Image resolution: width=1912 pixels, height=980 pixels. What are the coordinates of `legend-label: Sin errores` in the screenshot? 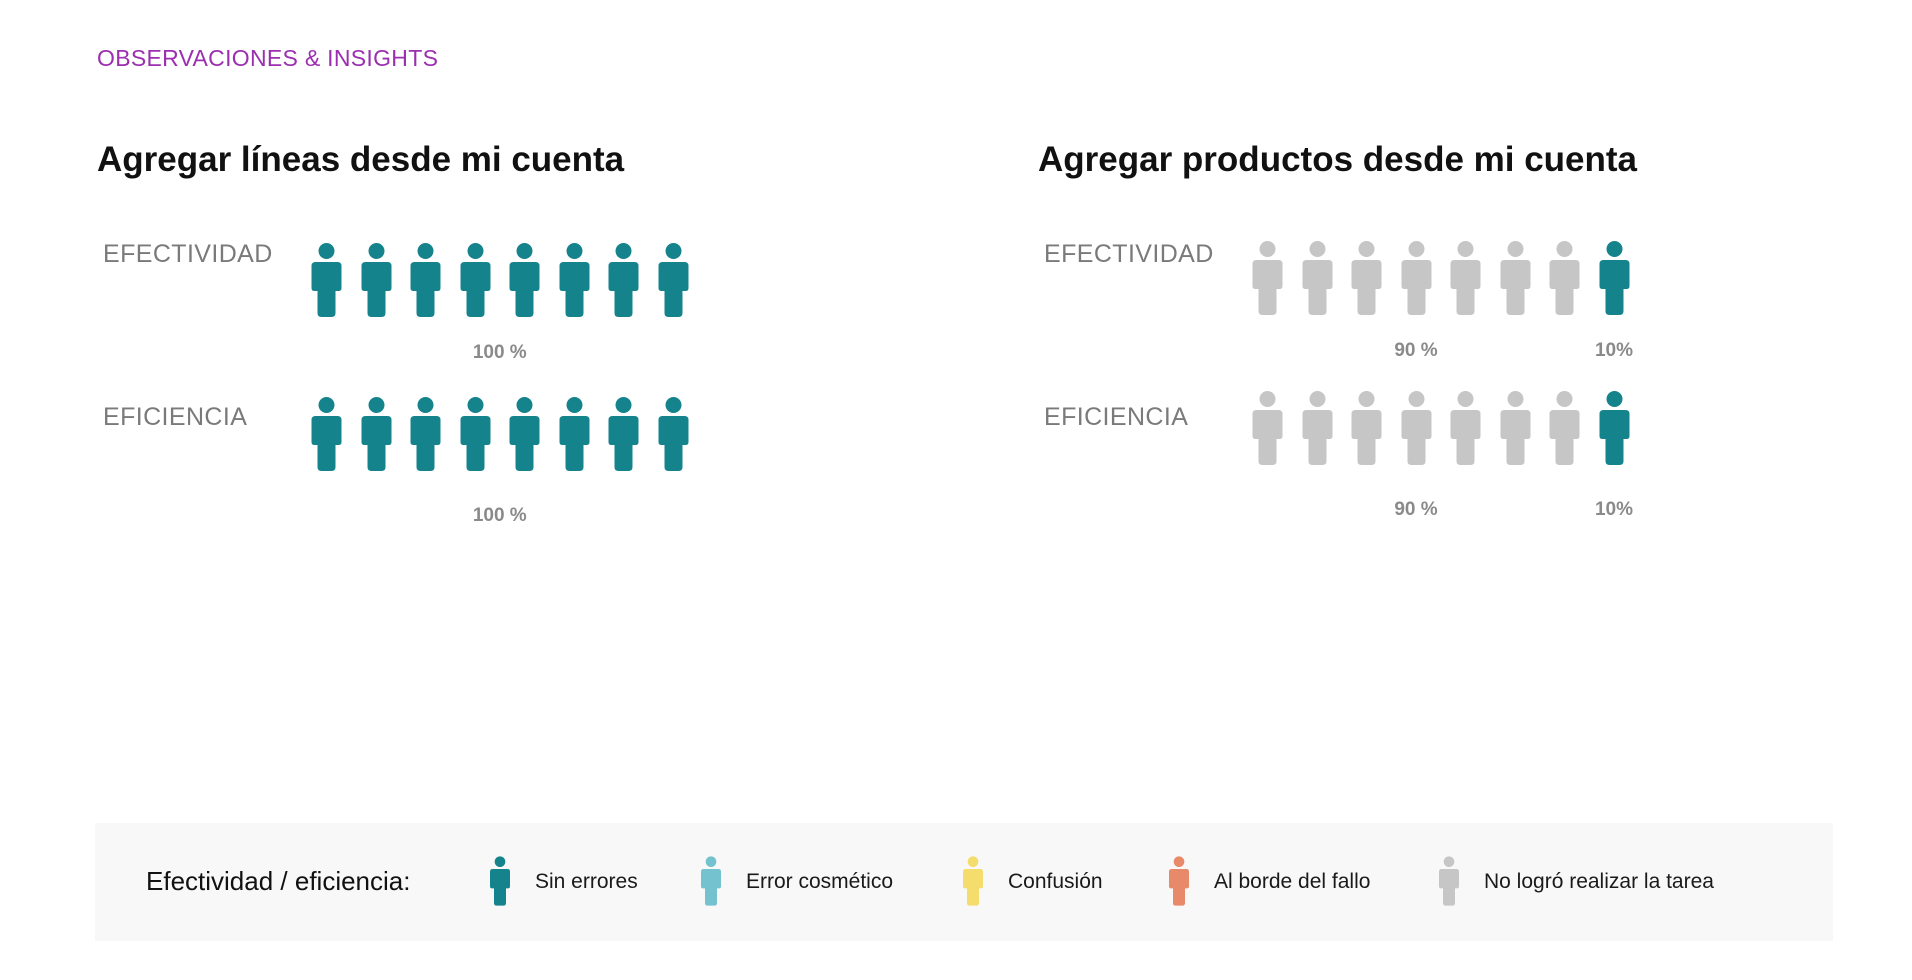 It's located at (586, 881).